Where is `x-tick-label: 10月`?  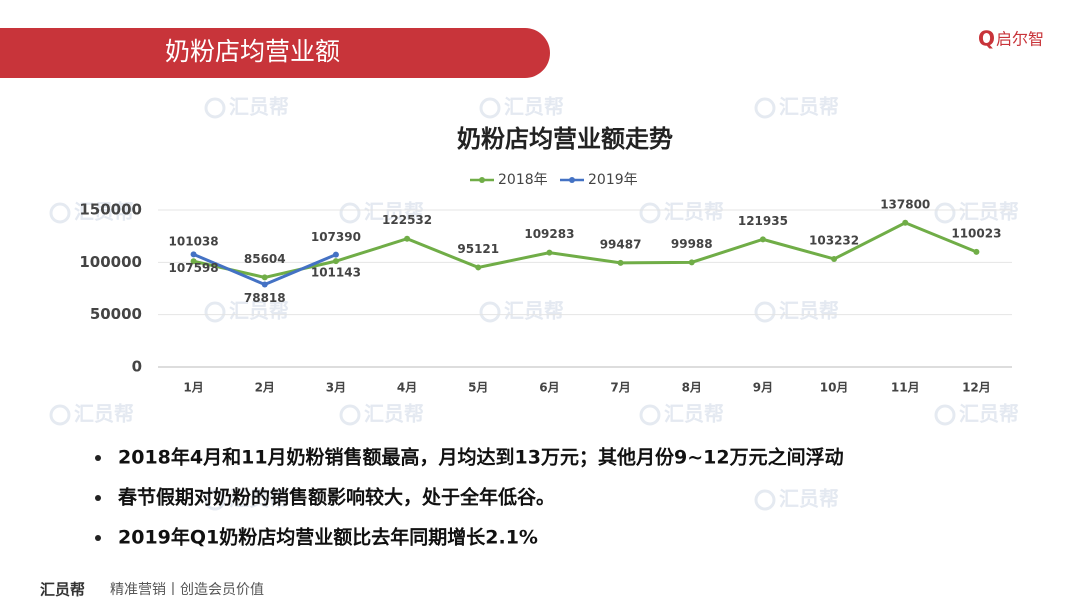 x-tick-label: 10月 is located at coordinates (834, 388).